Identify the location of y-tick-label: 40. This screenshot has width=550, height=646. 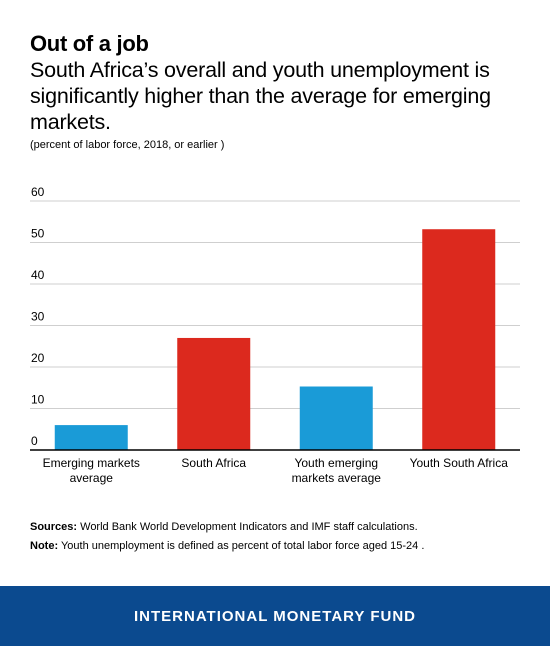
(38, 275).